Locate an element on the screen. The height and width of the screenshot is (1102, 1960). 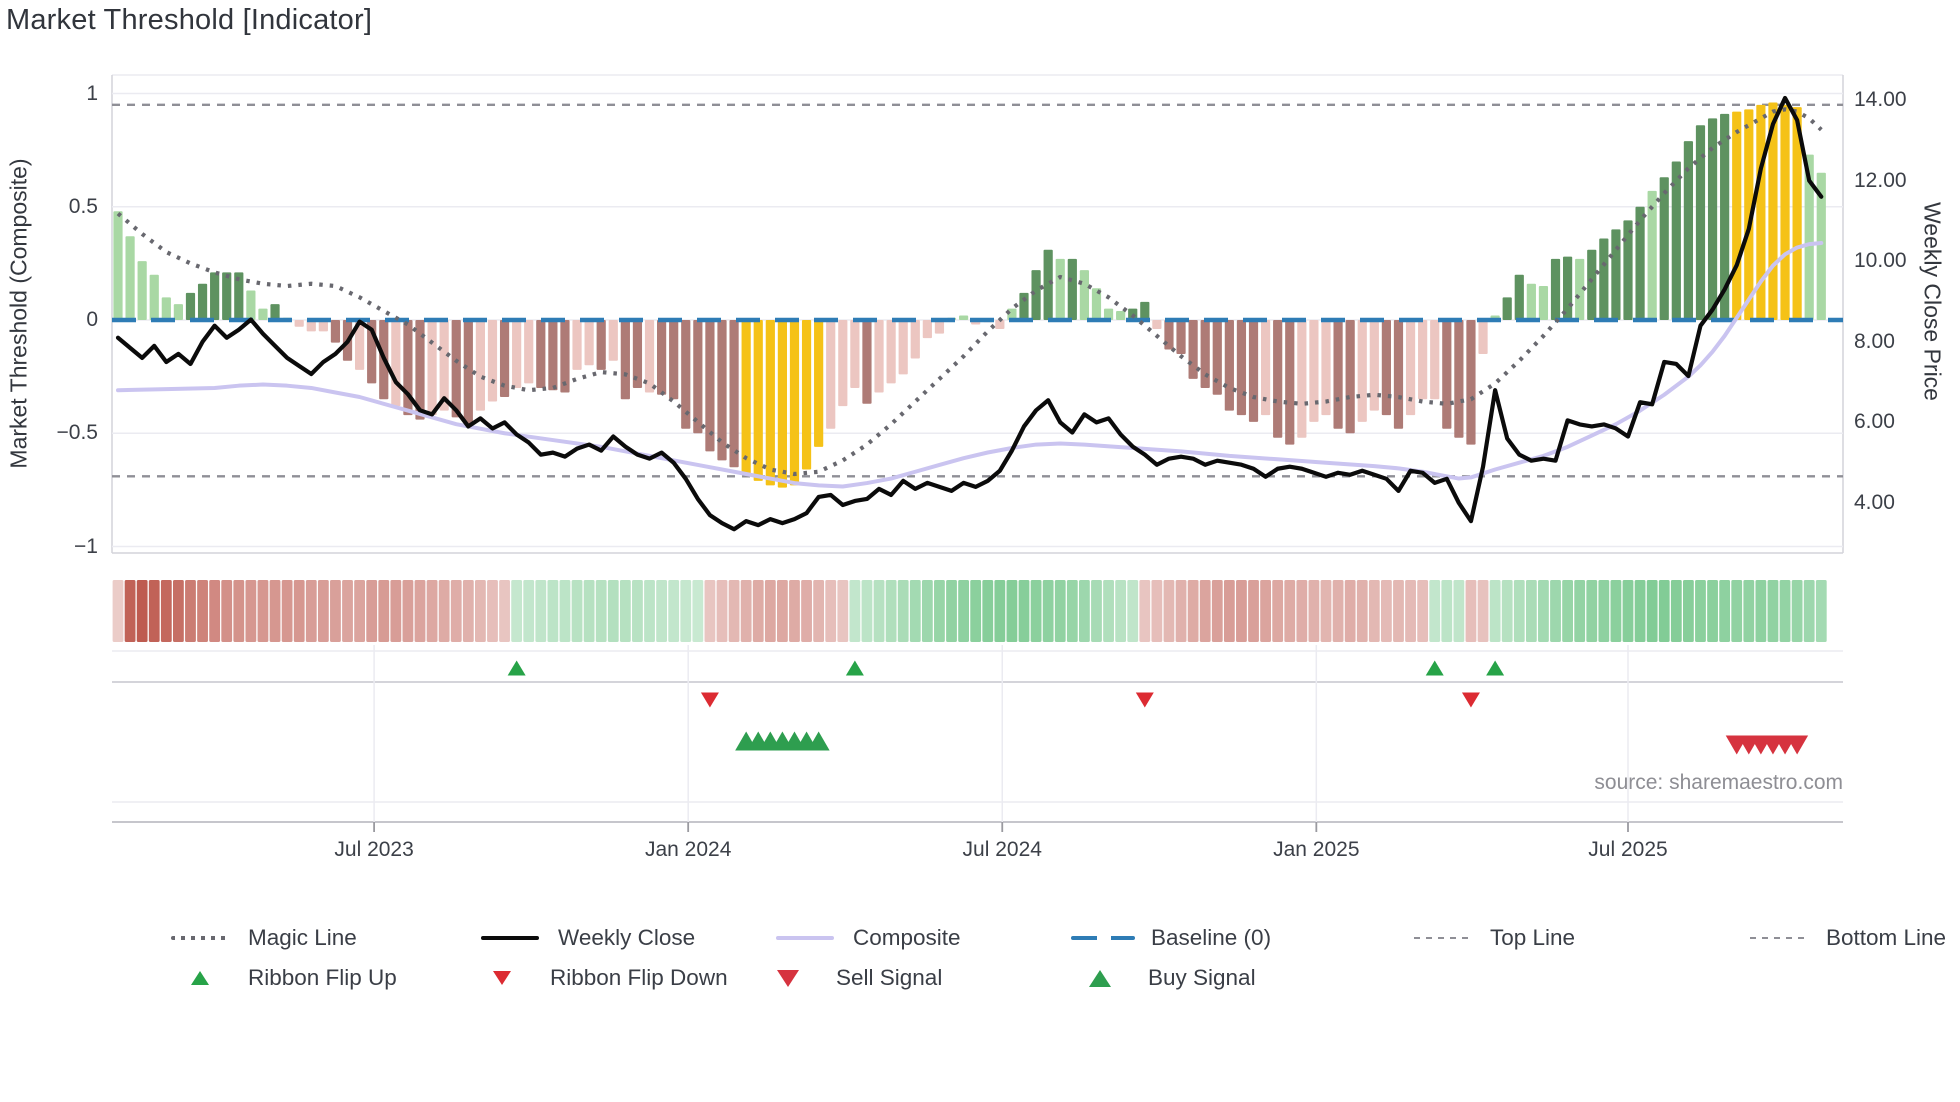
ribbon-flip-up-marker is located at coordinates (516, 668).